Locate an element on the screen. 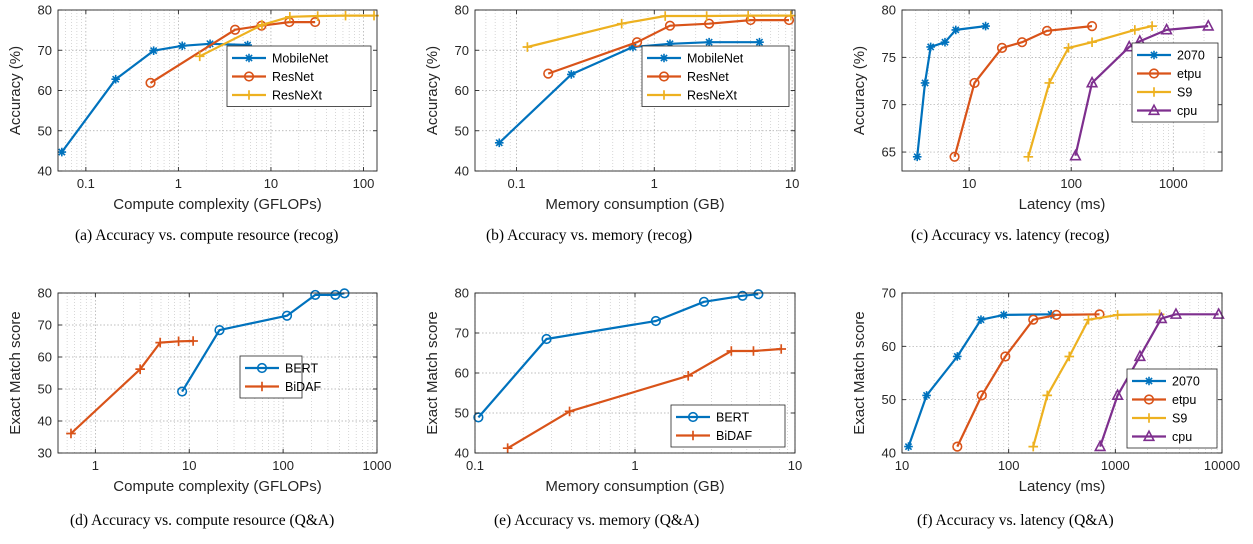 The height and width of the screenshot is (544, 1253). x-axis-label: Latency (ms) is located at coordinates (1062, 486).